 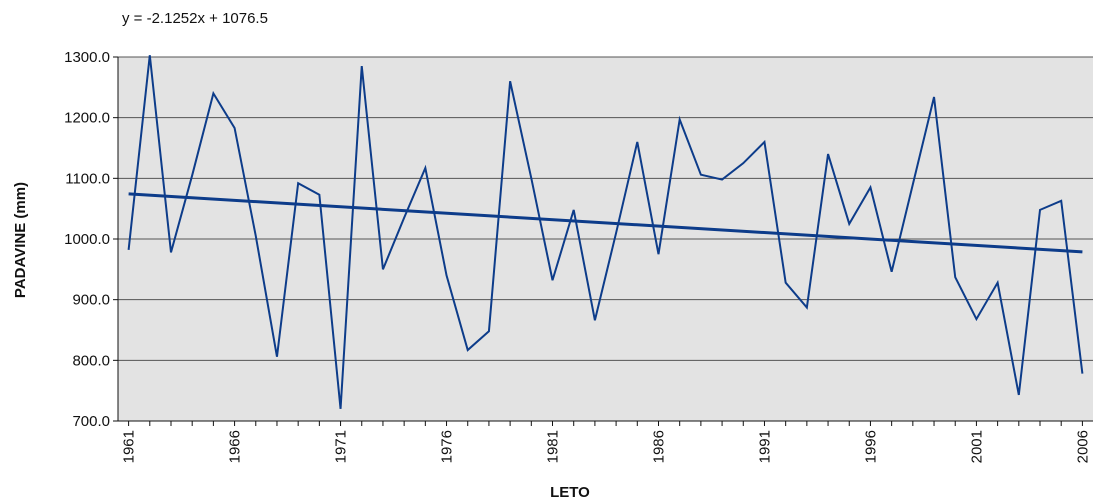 I want to click on y-tick-label: 900.0, so click(x=91, y=300).